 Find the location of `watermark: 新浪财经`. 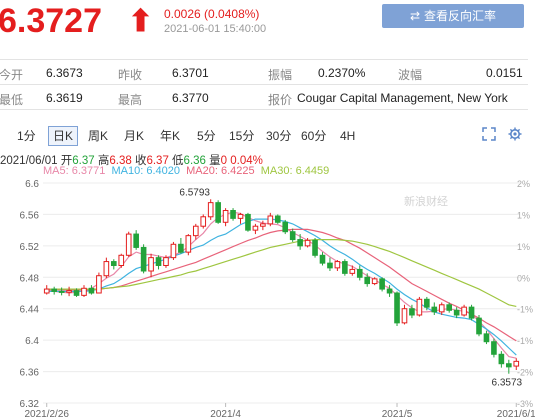

watermark: 新浪财经 is located at coordinates (426, 201).